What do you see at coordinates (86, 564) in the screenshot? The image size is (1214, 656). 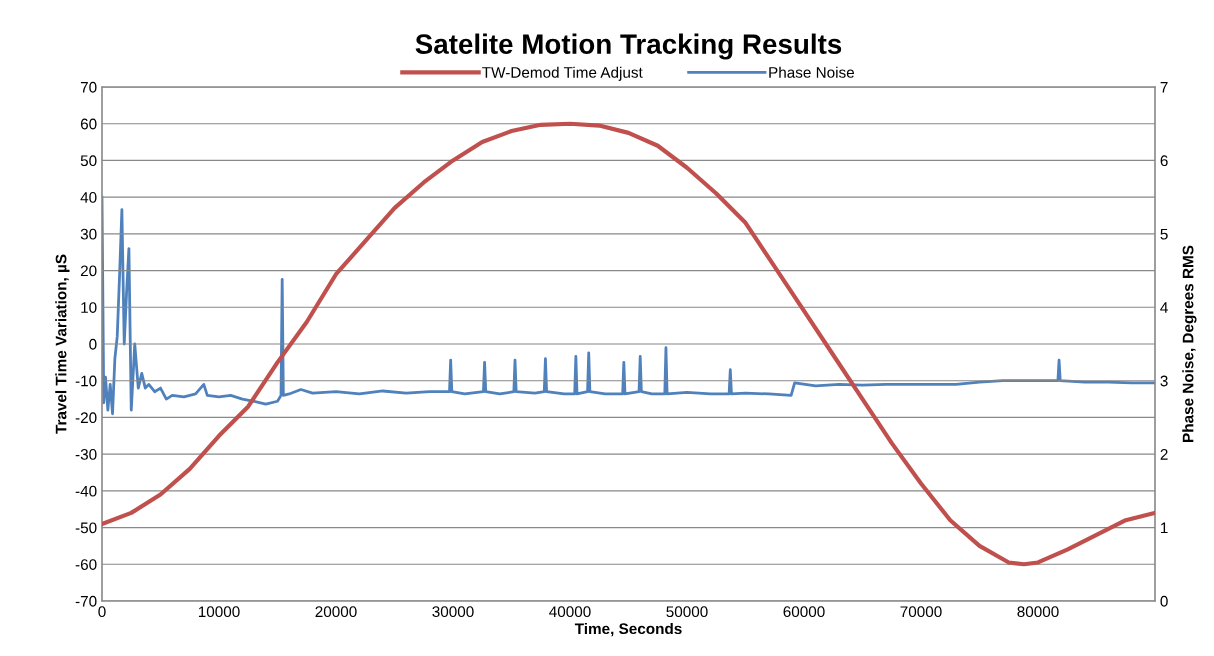 I see `y-tick-label: -60` at bounding box center [86, 564].